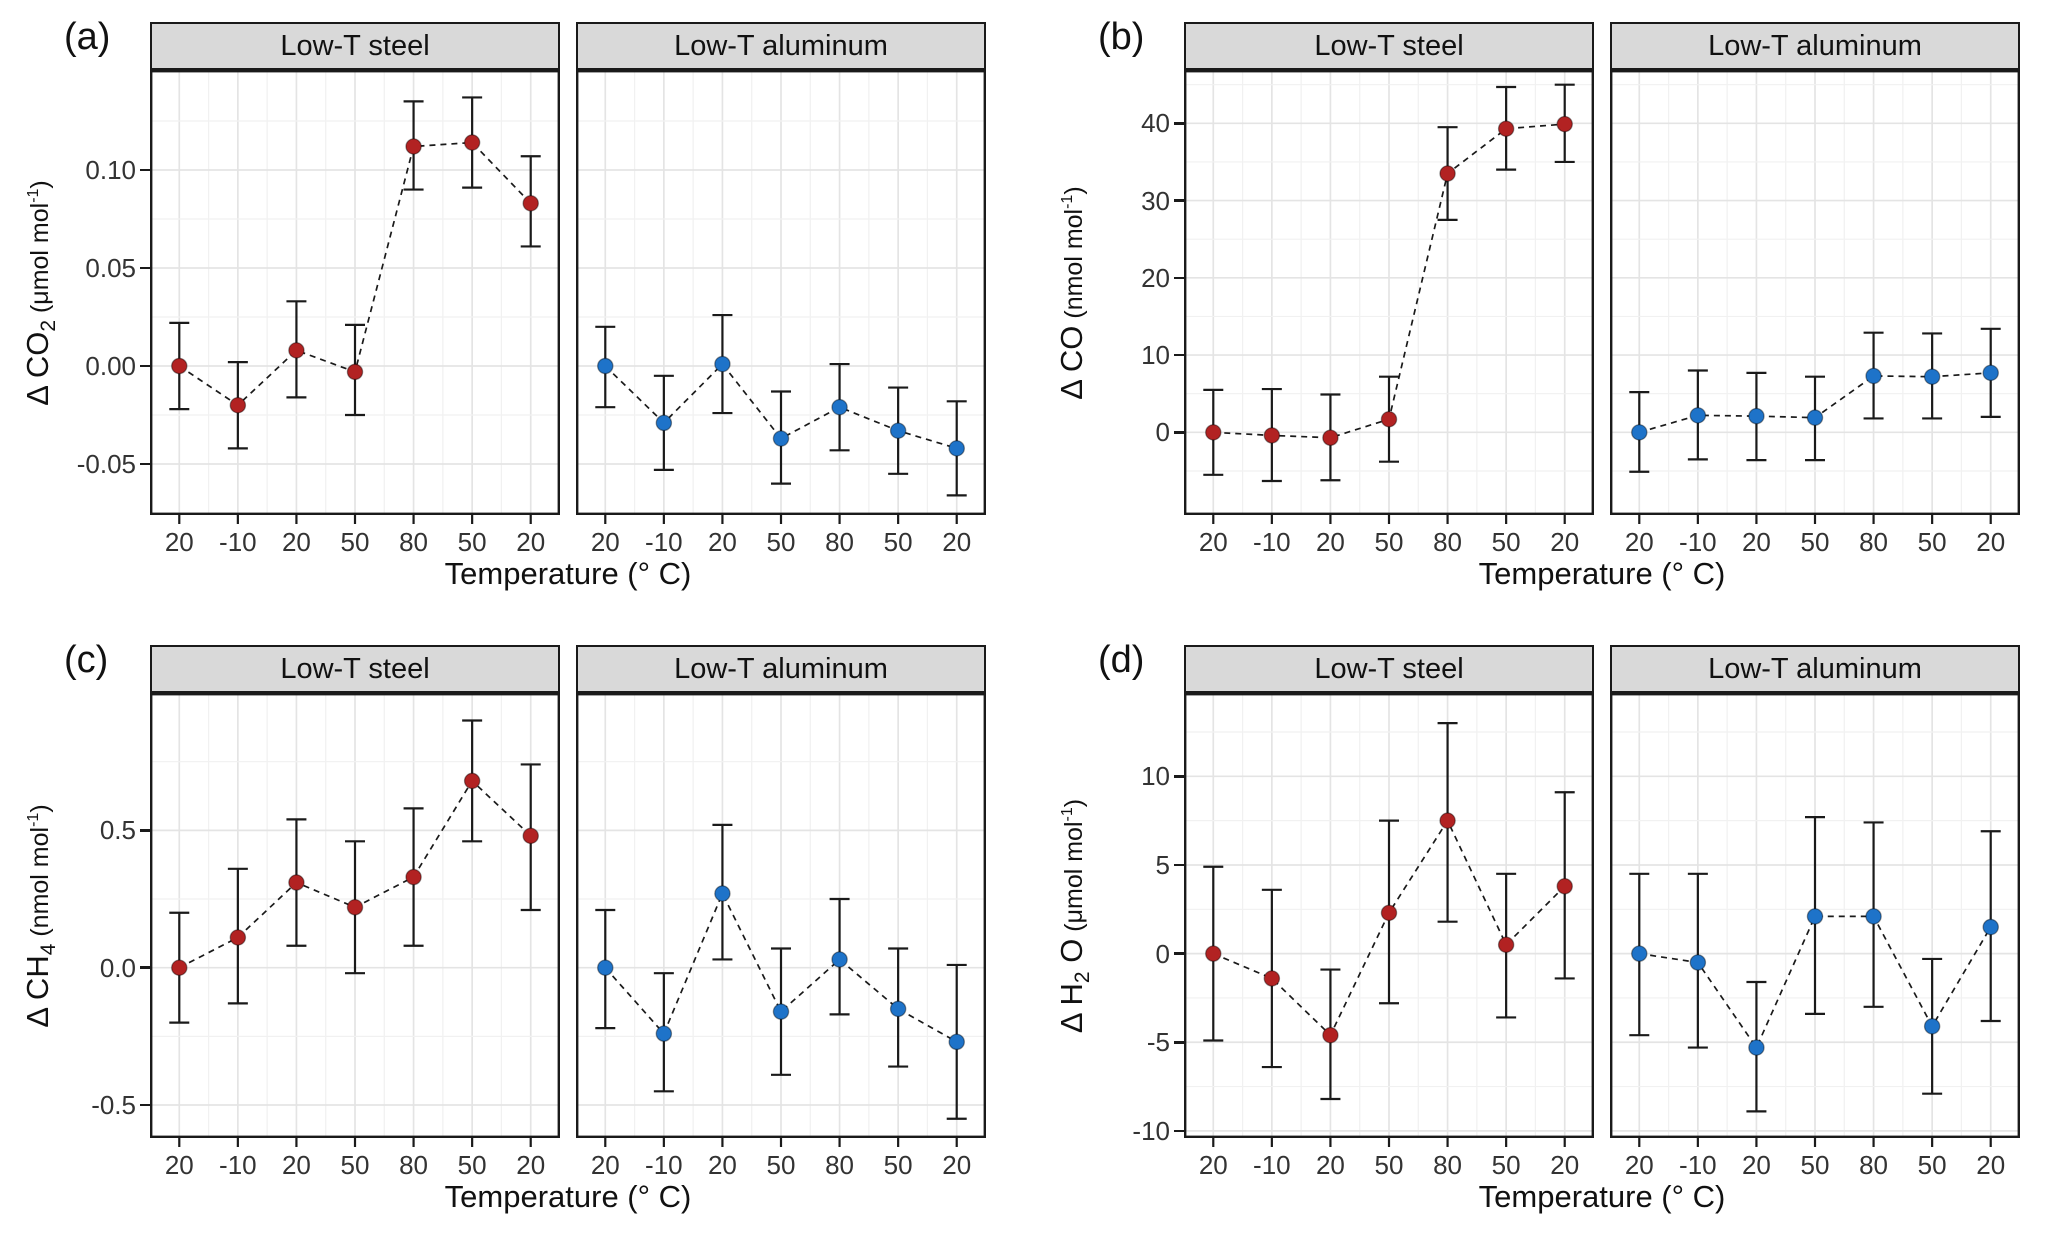 The height and width of the screenshot is (1246, 2068). I want to click on y-tick-label: 20, so click(1155, 277).